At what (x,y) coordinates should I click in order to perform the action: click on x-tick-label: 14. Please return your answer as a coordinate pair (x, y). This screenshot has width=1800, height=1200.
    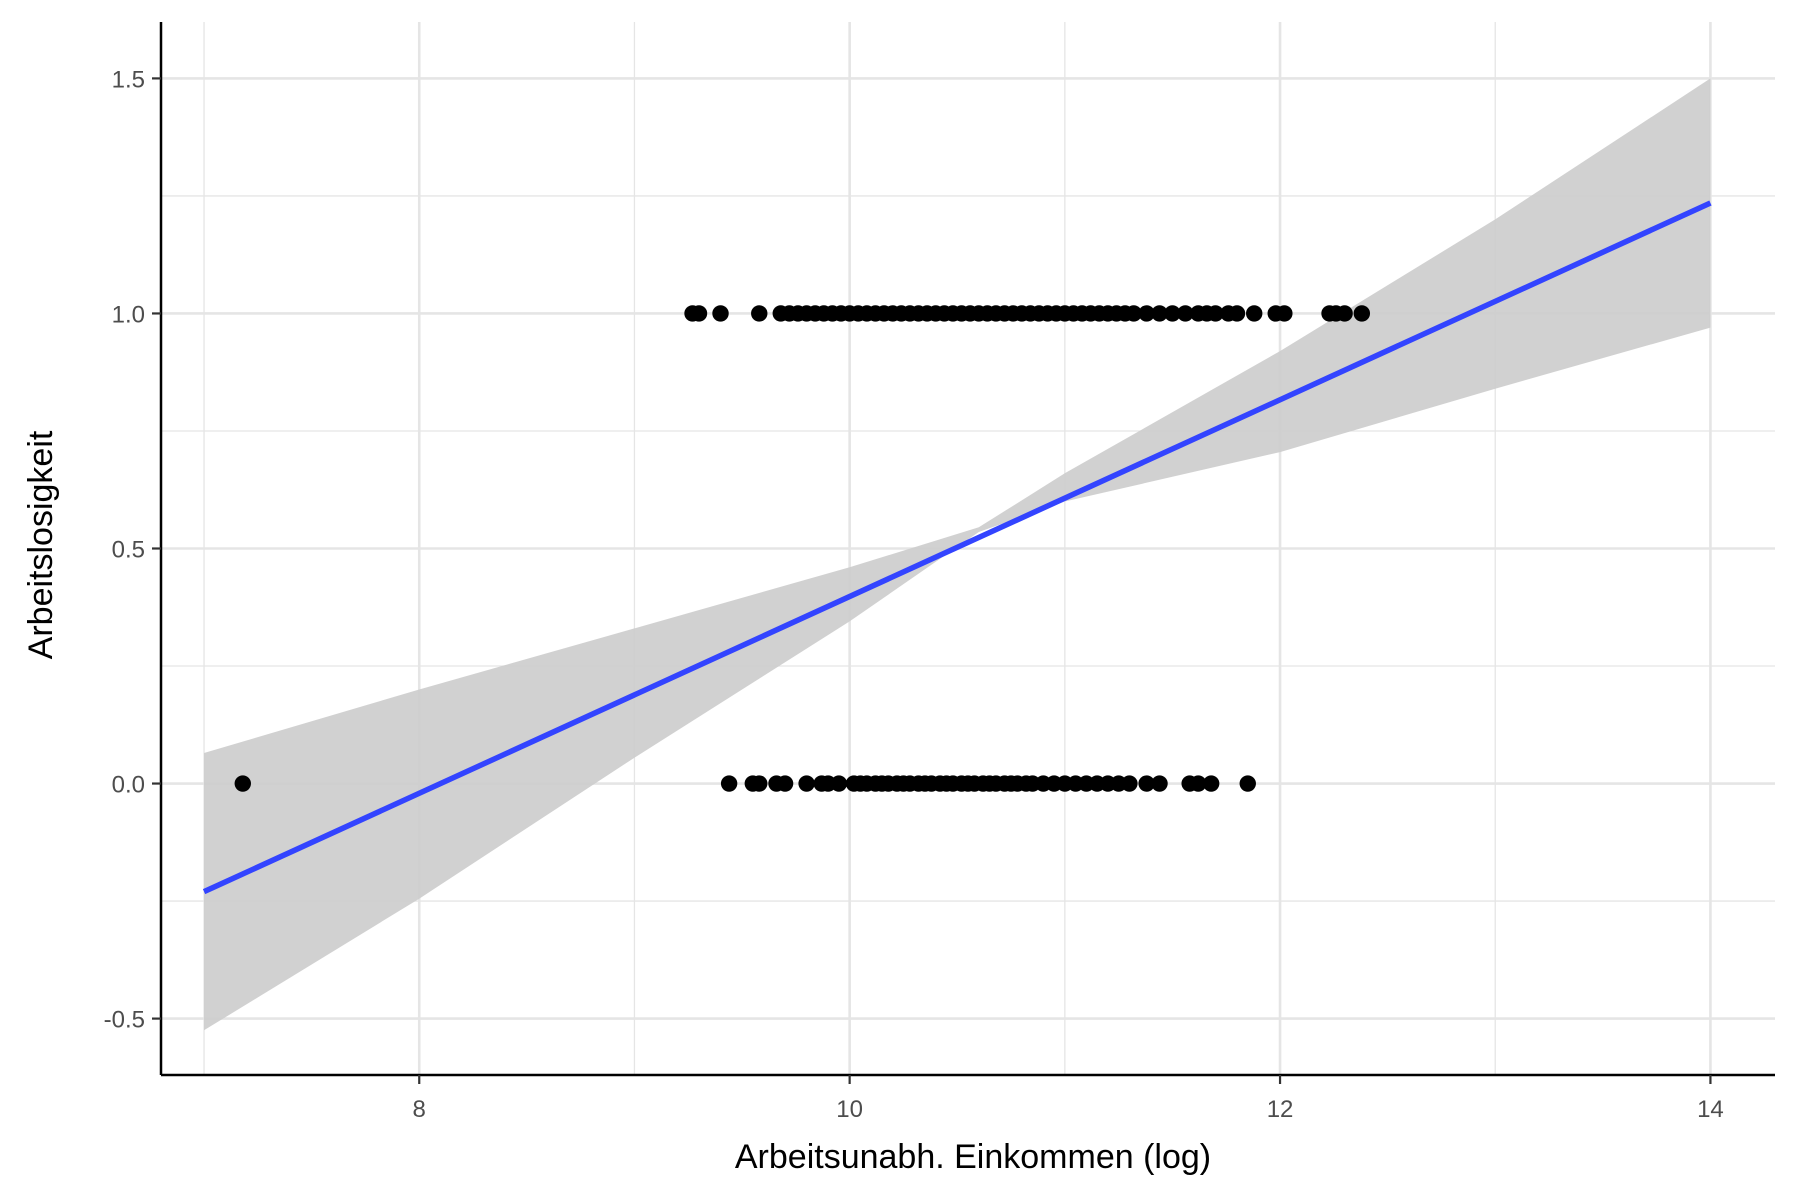
    Looking at the image, I should click on (1710, 1109).